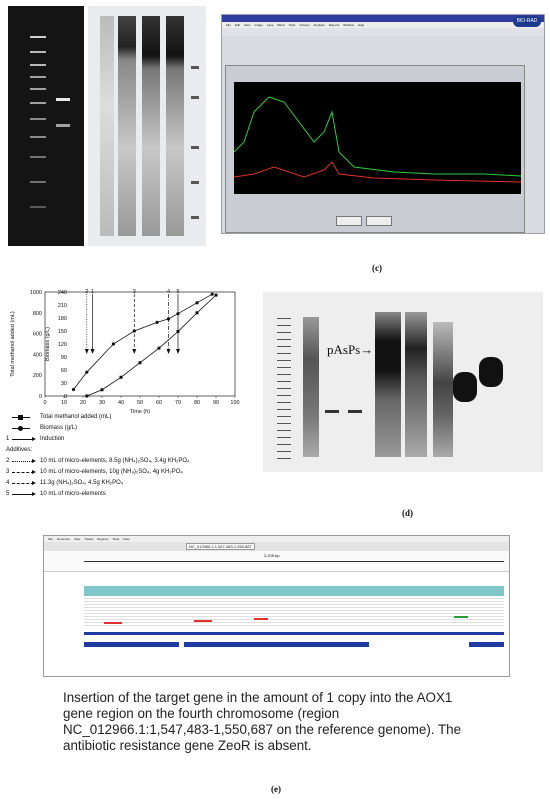  I want to click on software-menu-item-help: Help, so click(361, 25).